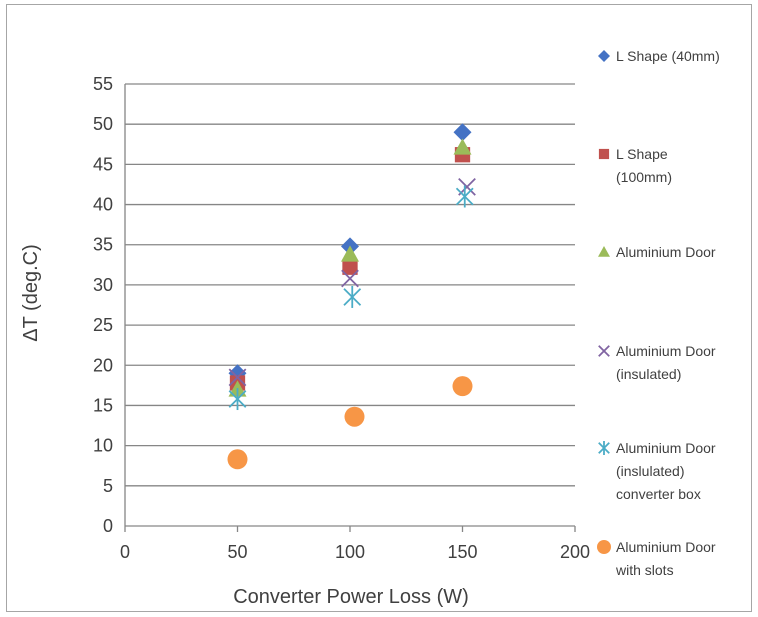 Image resolution: width=758 pixels, height=617 pixels. I want to click on data-point-diamond, so click(462, 132).